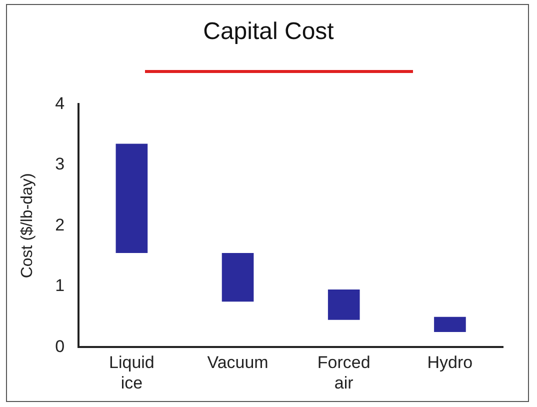  I want to click on y-tick-label: 3, so click(60, 164).